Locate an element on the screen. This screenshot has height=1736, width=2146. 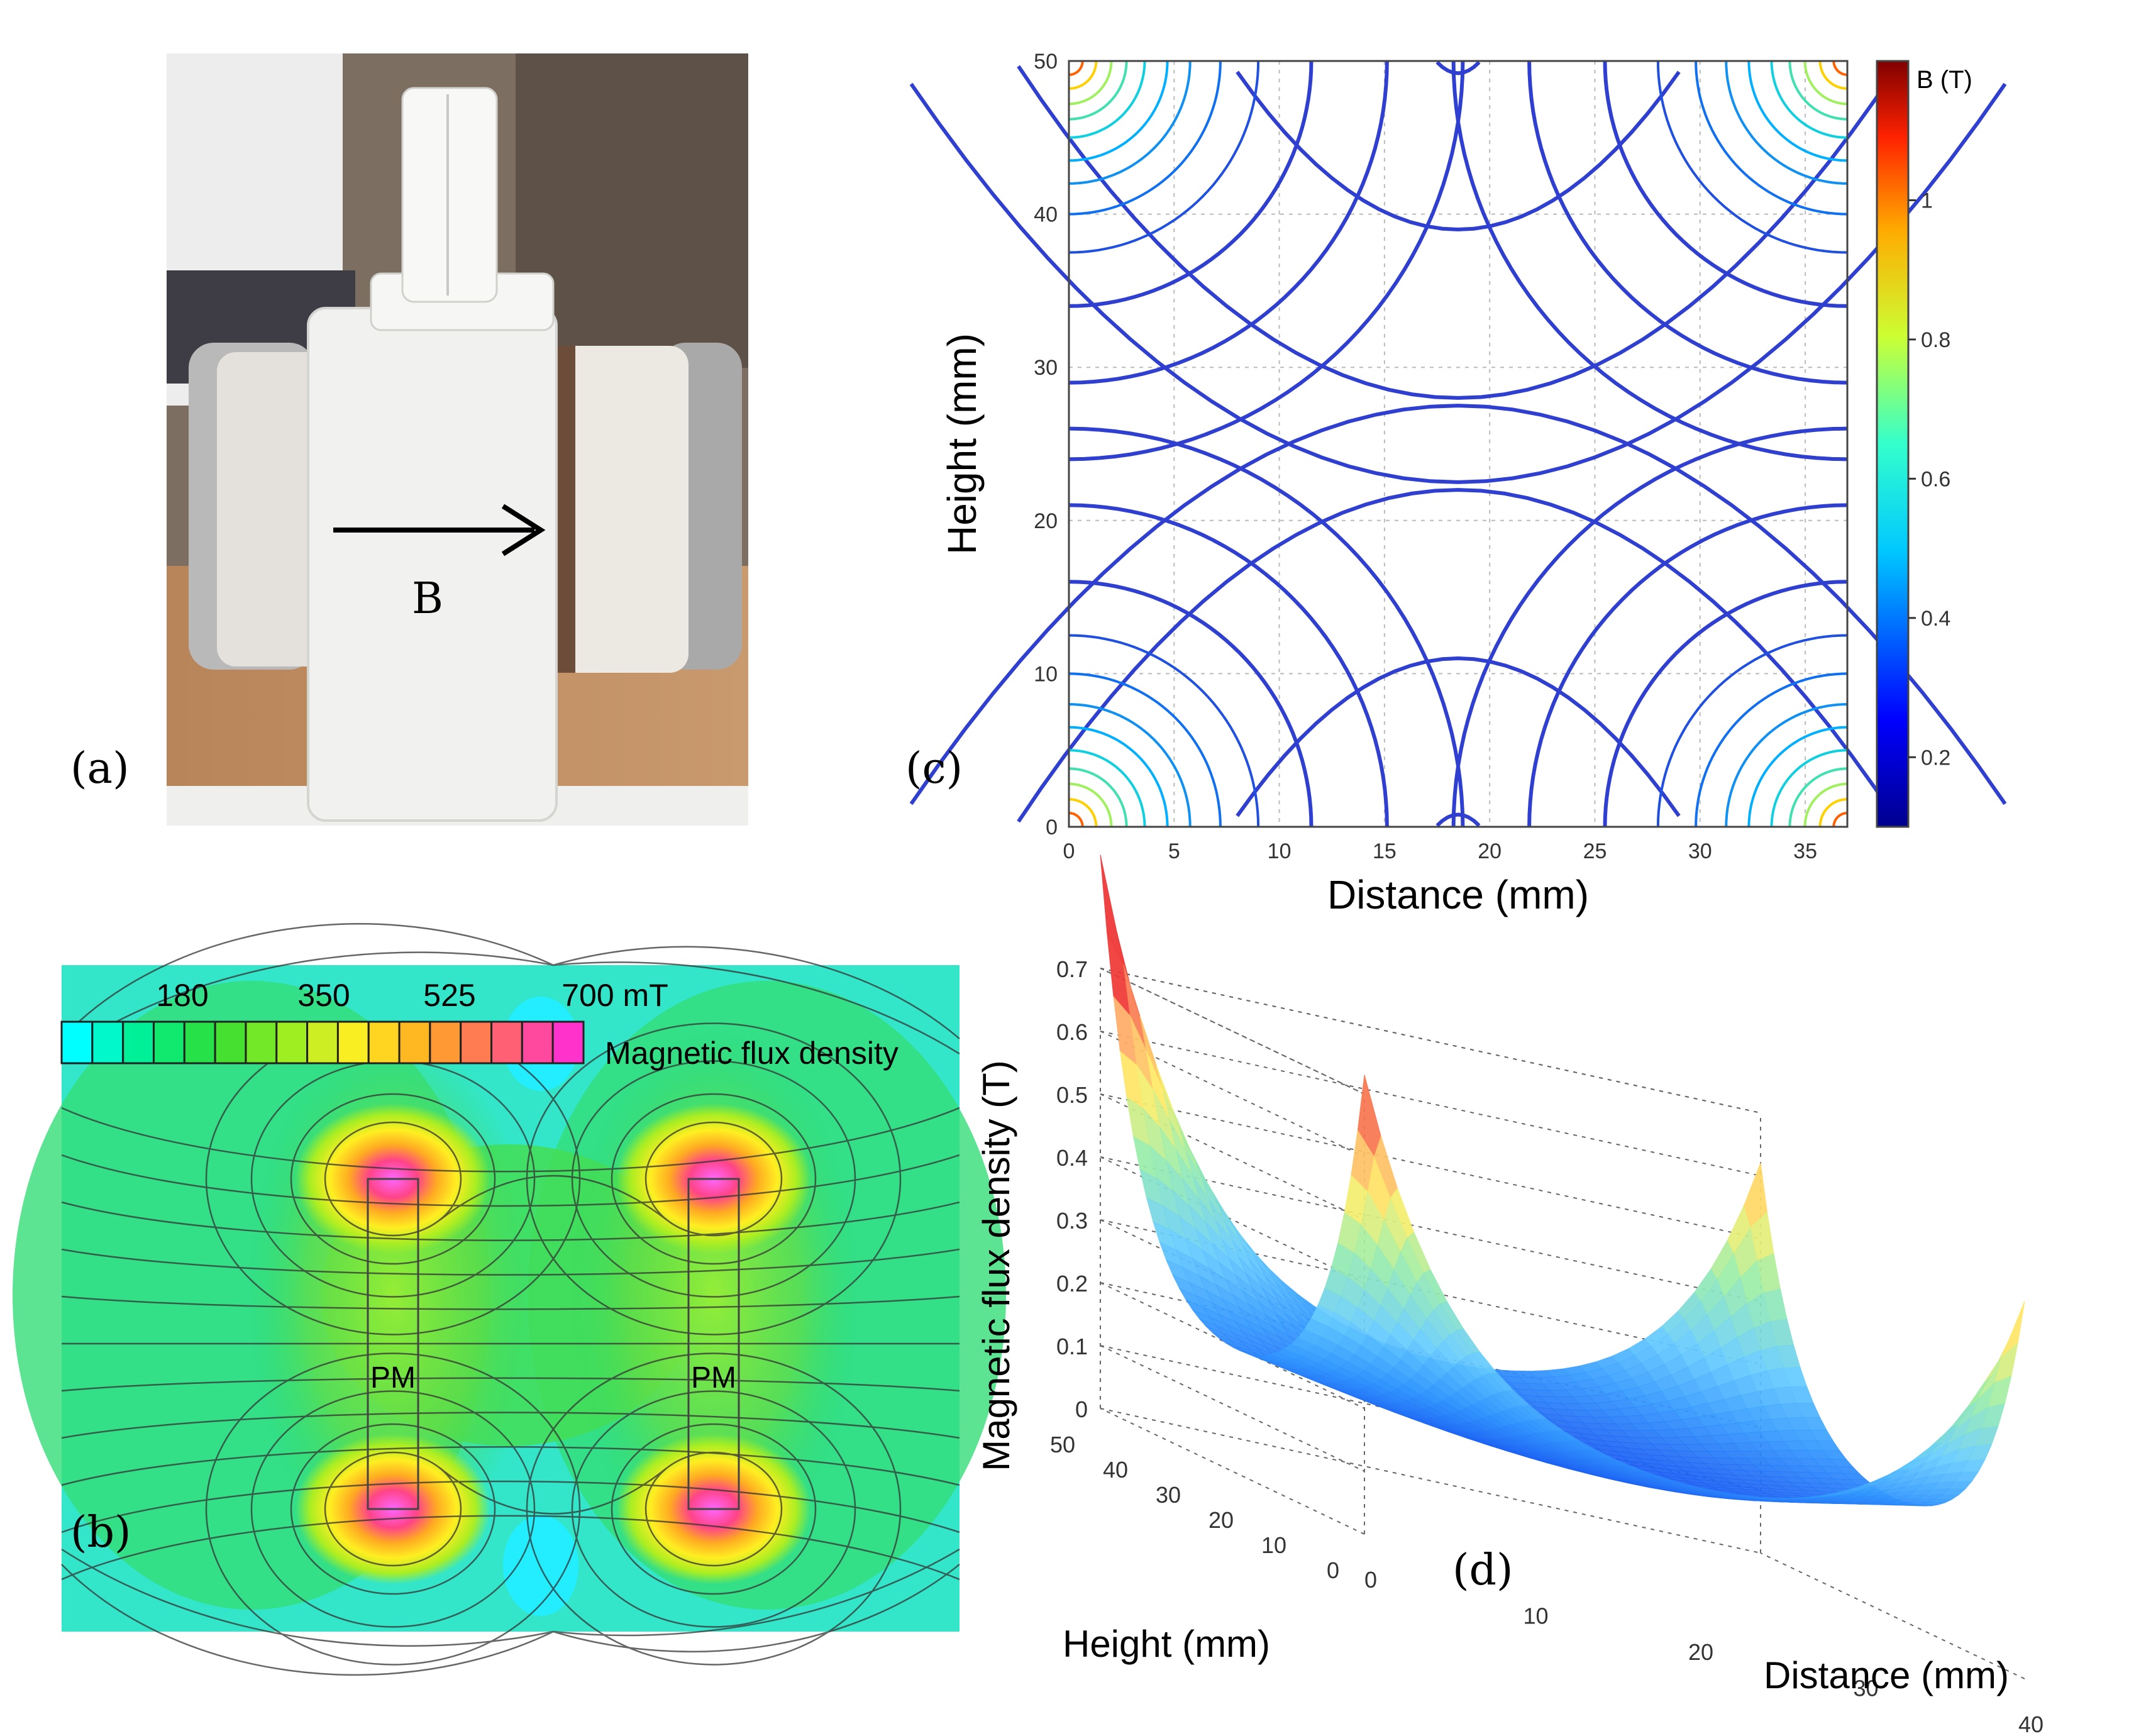
contour-colorbar-tick: 0.4 is located at coordinates (1936, 619).